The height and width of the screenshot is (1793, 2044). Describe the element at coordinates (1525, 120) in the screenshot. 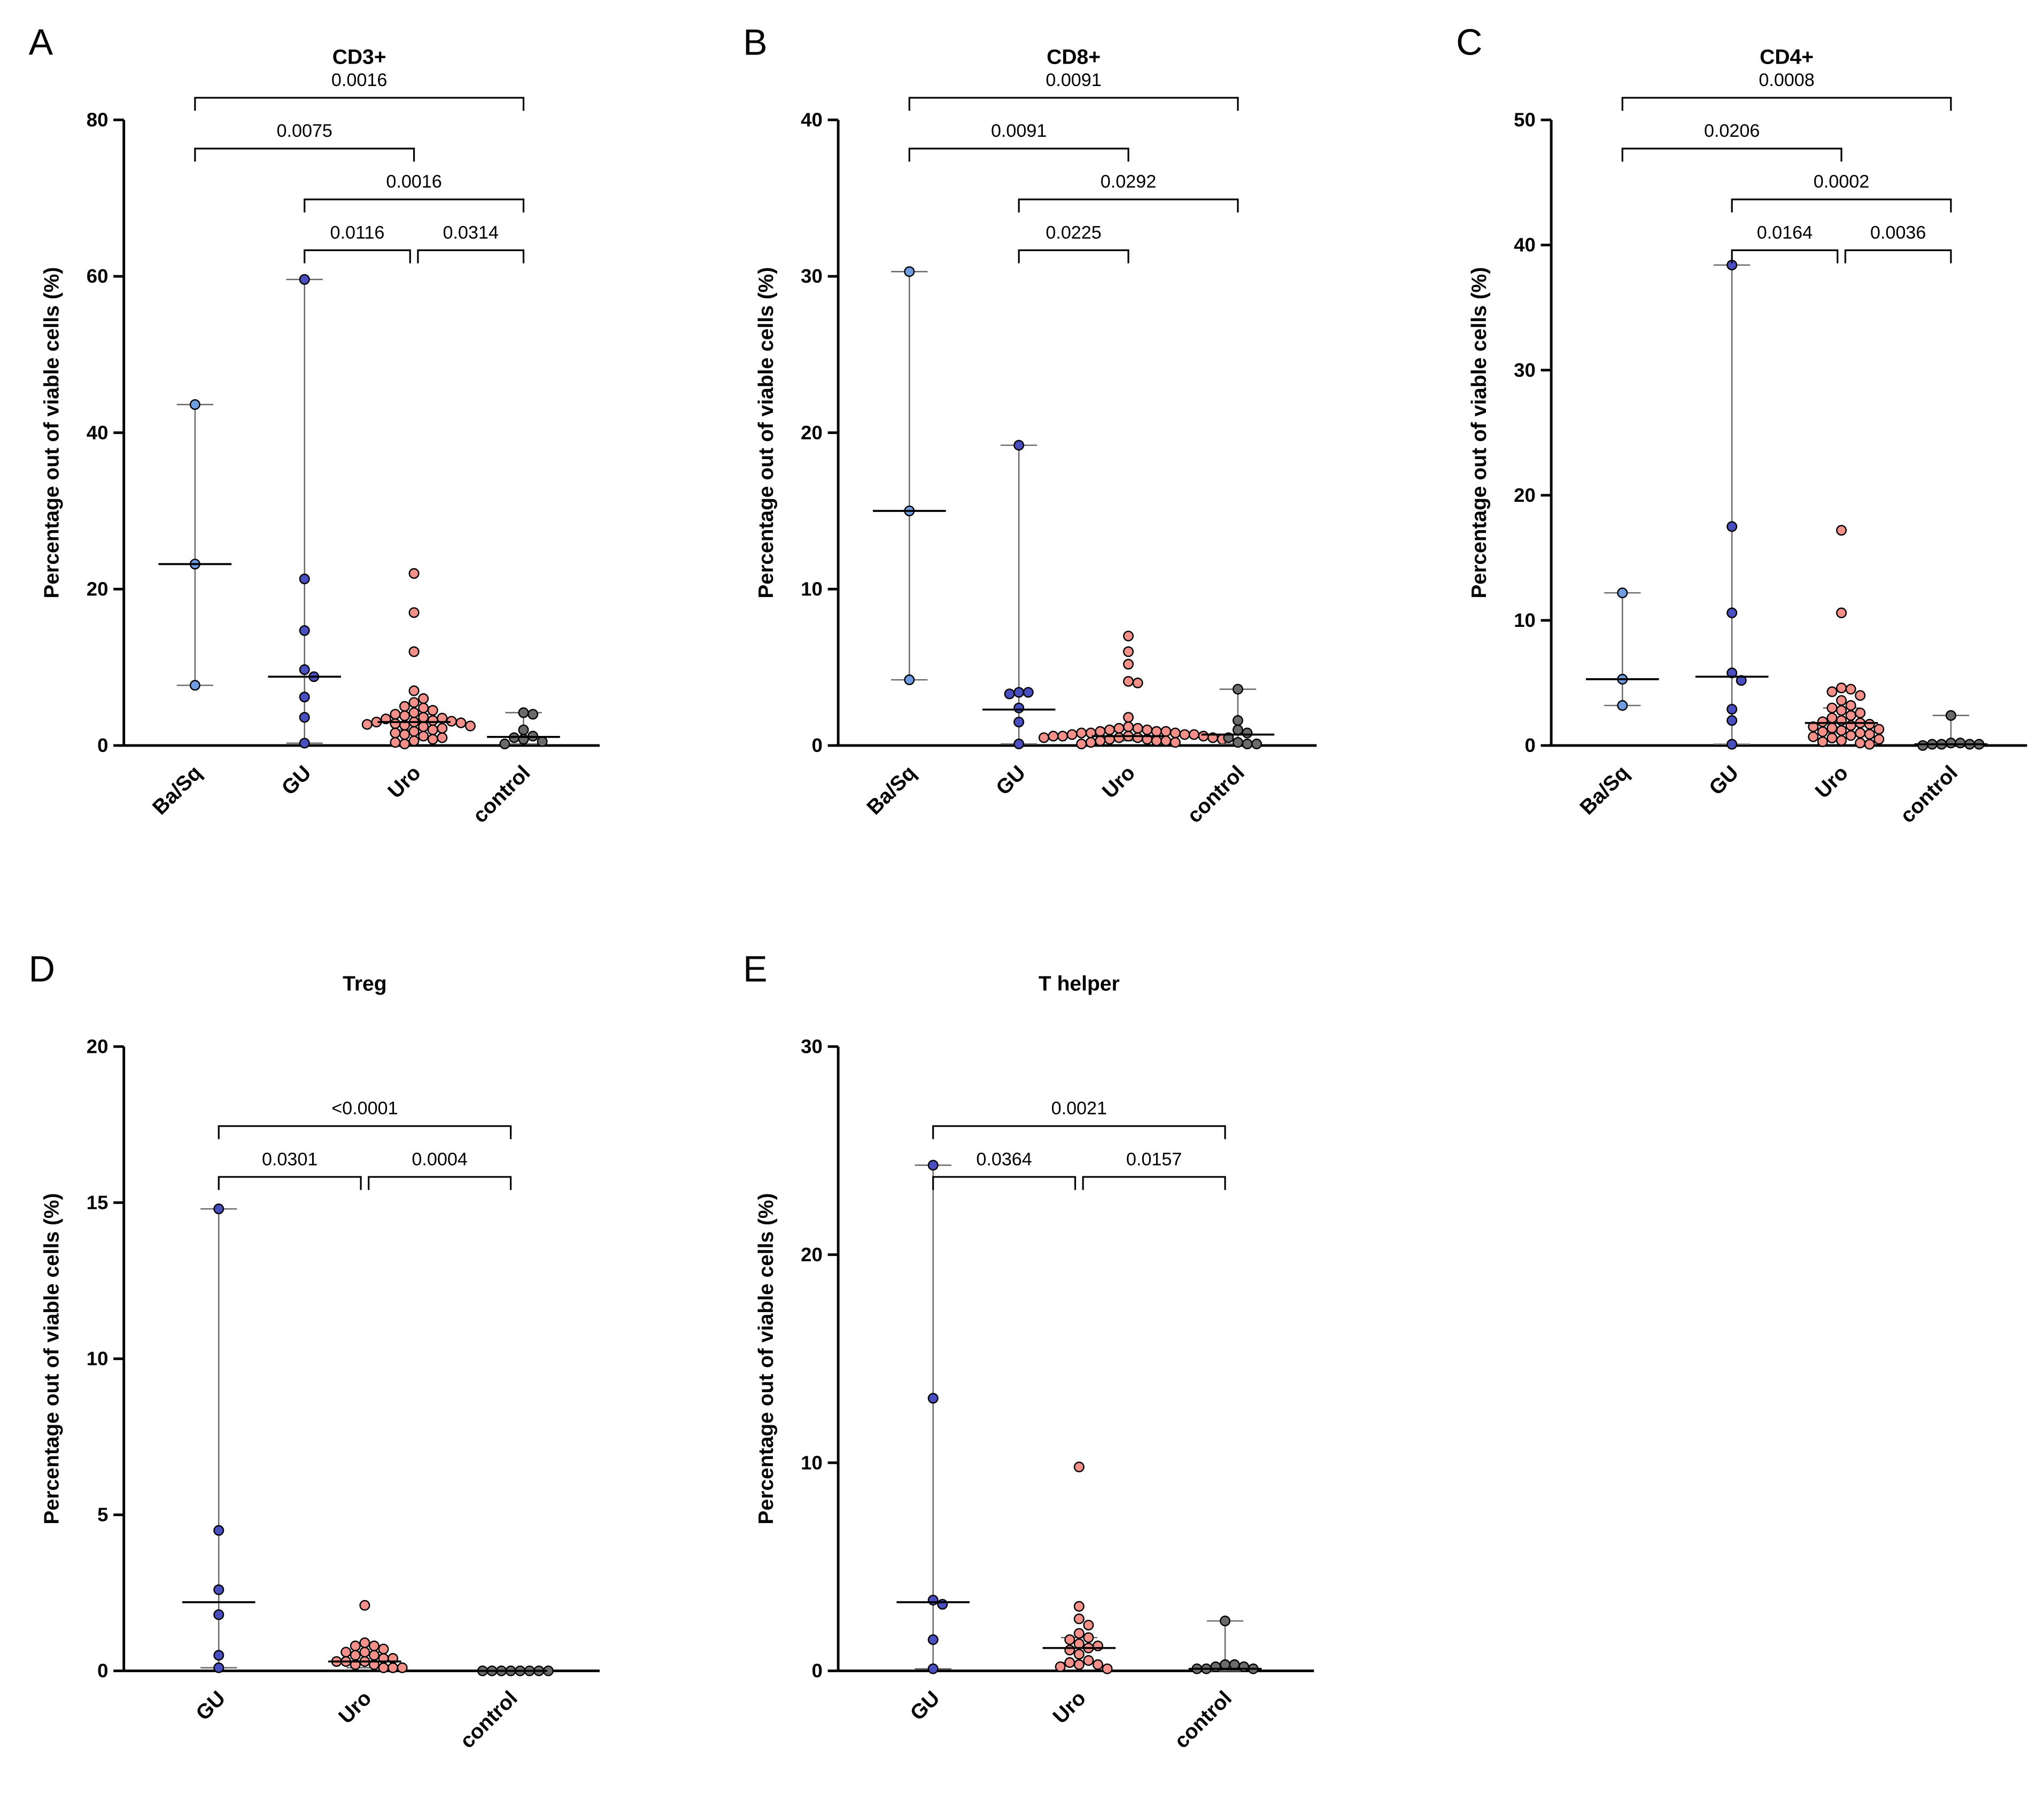

I see `y-tick-label: 50` at that location.